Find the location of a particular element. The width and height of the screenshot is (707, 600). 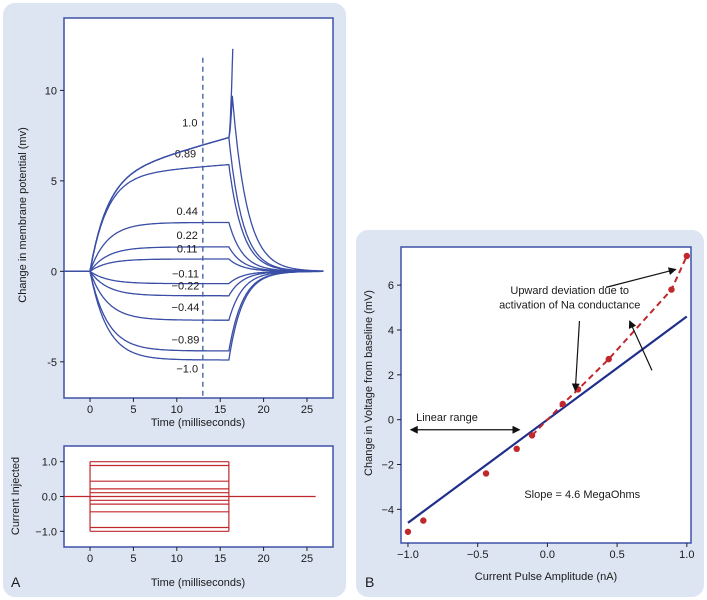

current-y-axis-label: Current Injected is located at coordinates (16, 496).